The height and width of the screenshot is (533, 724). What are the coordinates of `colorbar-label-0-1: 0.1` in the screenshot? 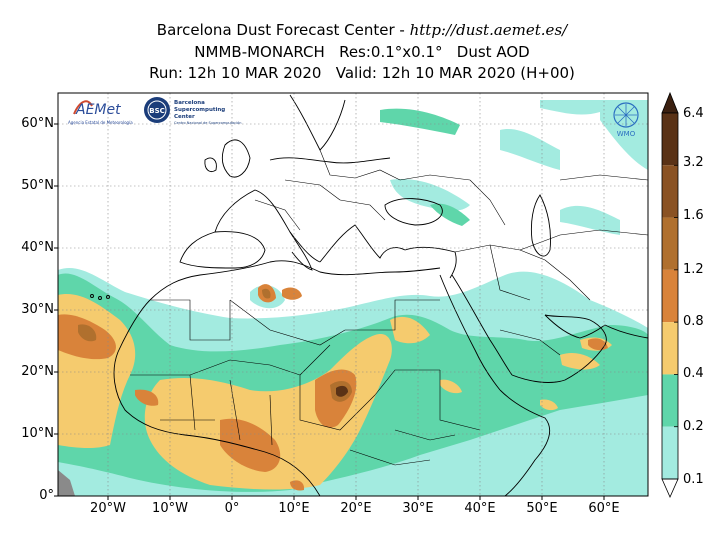 It's located at (693, 479).